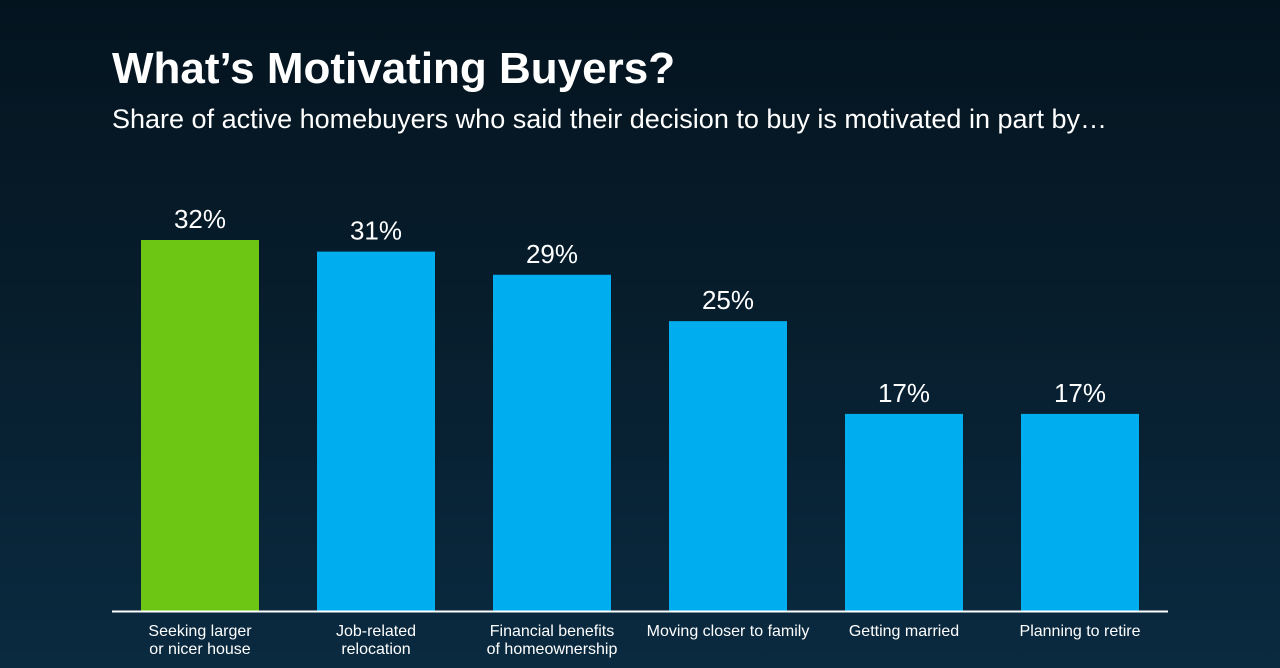 This screenshot has height=668, width=1280. Describe the element at coordinates (552, 631) in the screenshot. I see `category-label-2-0: Financial benefits` at that location.